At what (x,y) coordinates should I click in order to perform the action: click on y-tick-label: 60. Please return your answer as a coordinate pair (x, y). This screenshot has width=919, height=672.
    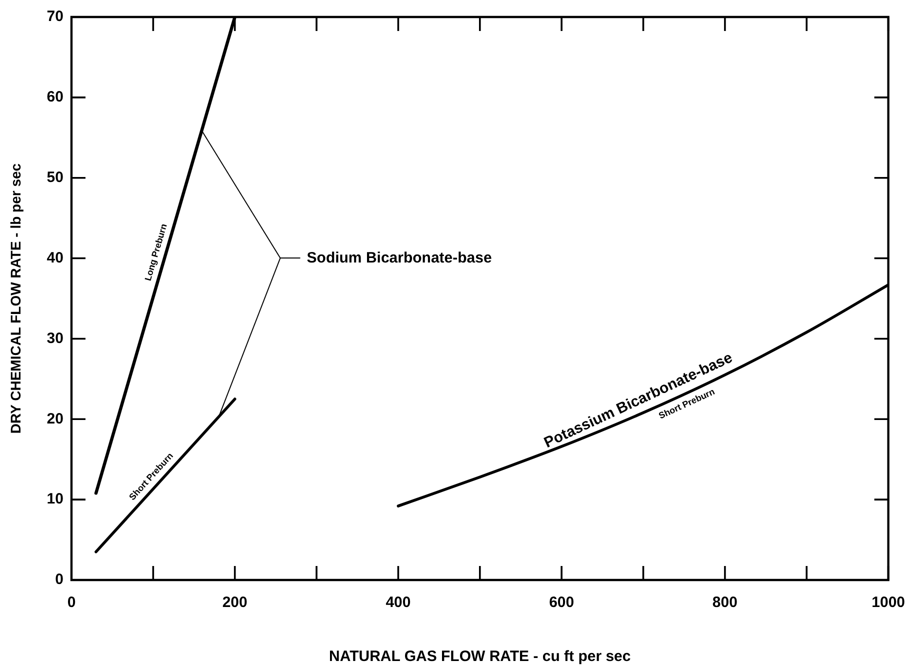
    Looking at the image, I should click on (55, 97).